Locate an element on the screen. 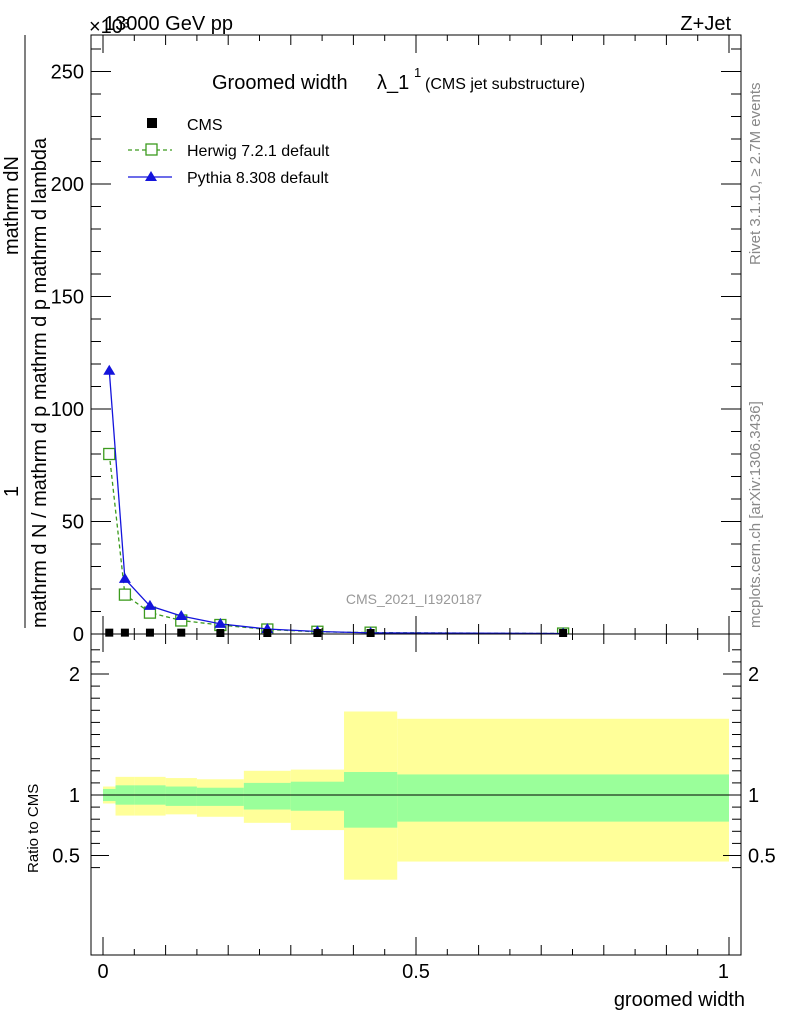 This screenshot has width=786, height=1024. tick-label: 100 is located at coordinates (67, 410).